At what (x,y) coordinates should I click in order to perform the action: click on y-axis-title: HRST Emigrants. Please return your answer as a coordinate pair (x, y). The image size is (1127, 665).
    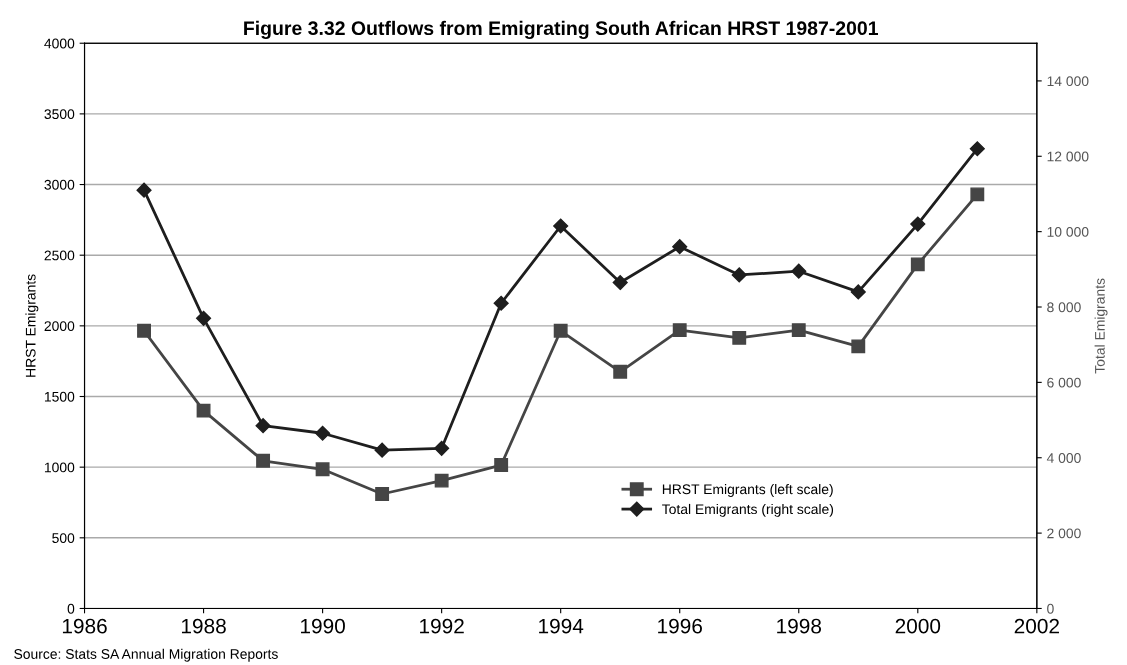
    Looking at the image, I should click on (32, 325).